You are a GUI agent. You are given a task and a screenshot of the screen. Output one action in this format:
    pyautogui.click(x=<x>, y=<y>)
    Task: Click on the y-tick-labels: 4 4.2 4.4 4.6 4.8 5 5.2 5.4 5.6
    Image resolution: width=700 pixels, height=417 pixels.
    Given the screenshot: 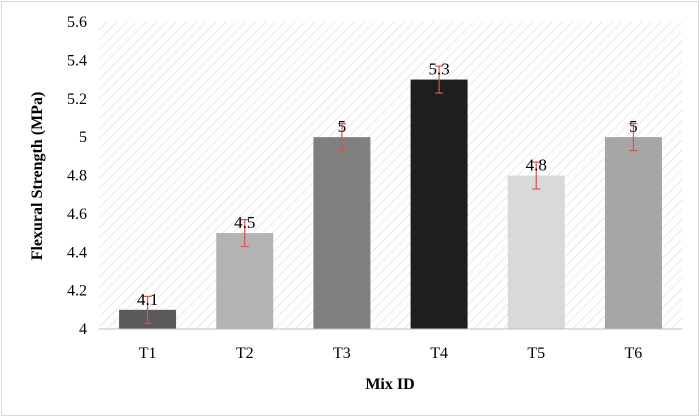 What is the action you would take?
    pyautogui.click(x=77, y=176)
    